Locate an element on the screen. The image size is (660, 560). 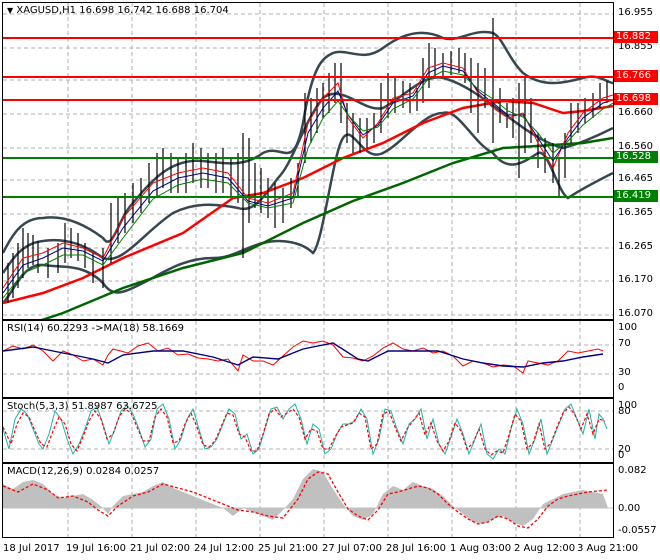
macd-axis-label: 0.00 is located at coordinates (629, 508).